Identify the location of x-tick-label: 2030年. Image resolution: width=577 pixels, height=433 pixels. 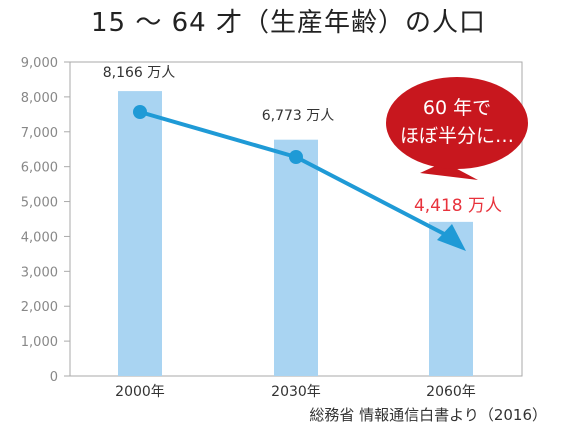
(296, 392).